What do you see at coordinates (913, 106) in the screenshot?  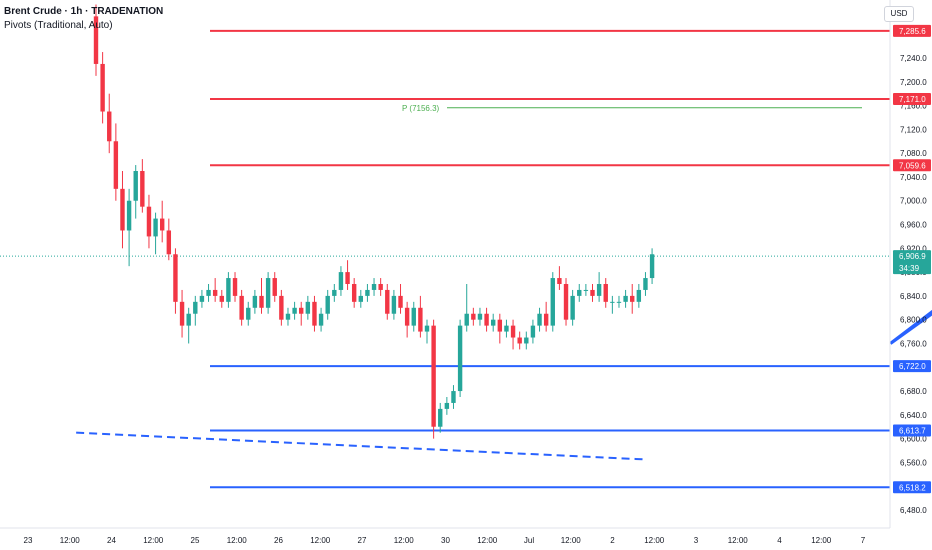 I see `price-tick-label: 7,160.0` at bounding box center [913, 106].